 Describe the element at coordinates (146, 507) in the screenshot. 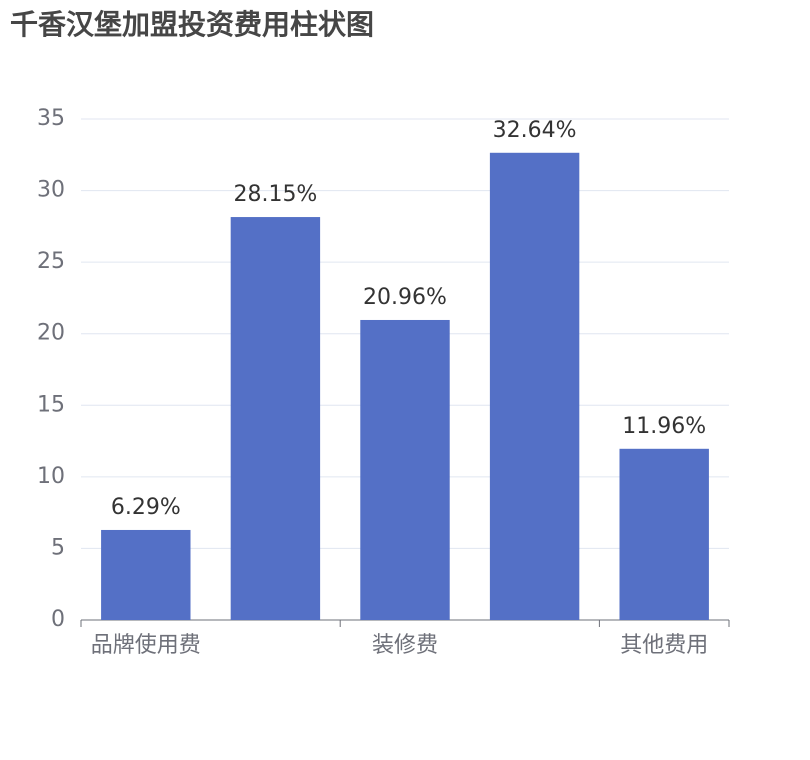

I see `value-label: 6.29%` at that location.